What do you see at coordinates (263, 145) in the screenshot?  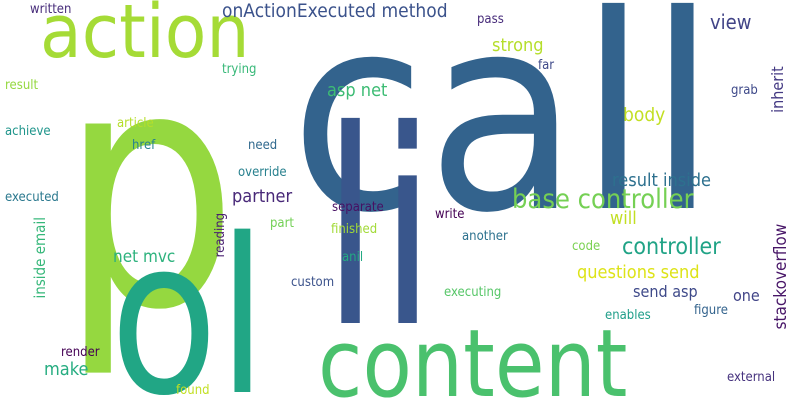 I see `word-need: need` at bounding box center [263, 145].